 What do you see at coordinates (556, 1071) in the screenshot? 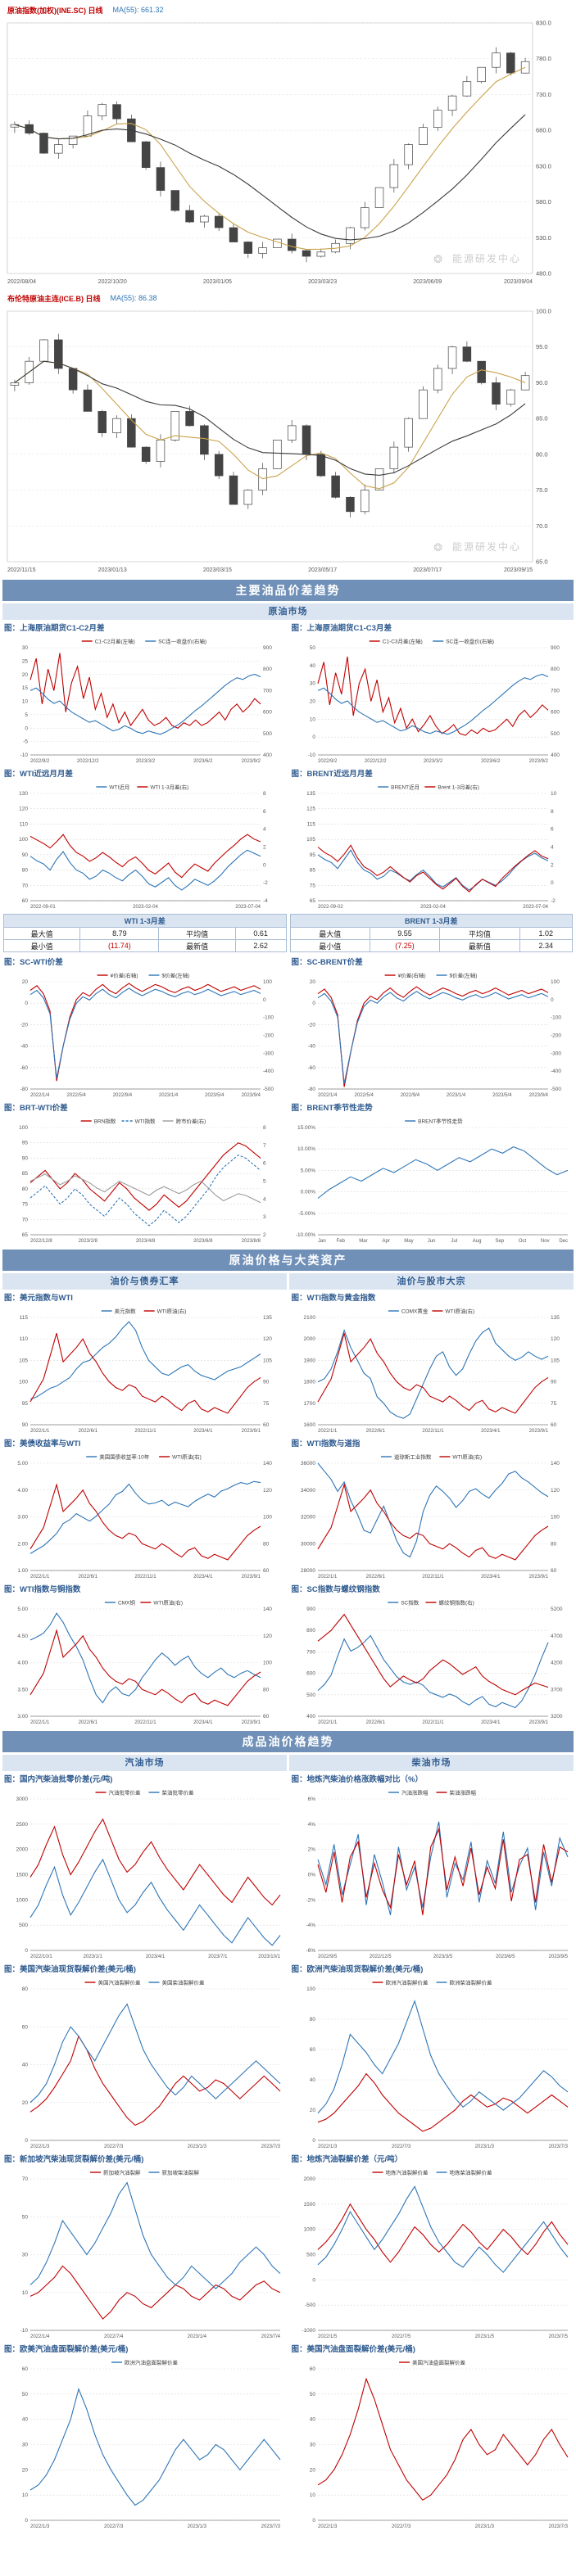
I see `svg-text: -400` at bounding box center [556, 1071].